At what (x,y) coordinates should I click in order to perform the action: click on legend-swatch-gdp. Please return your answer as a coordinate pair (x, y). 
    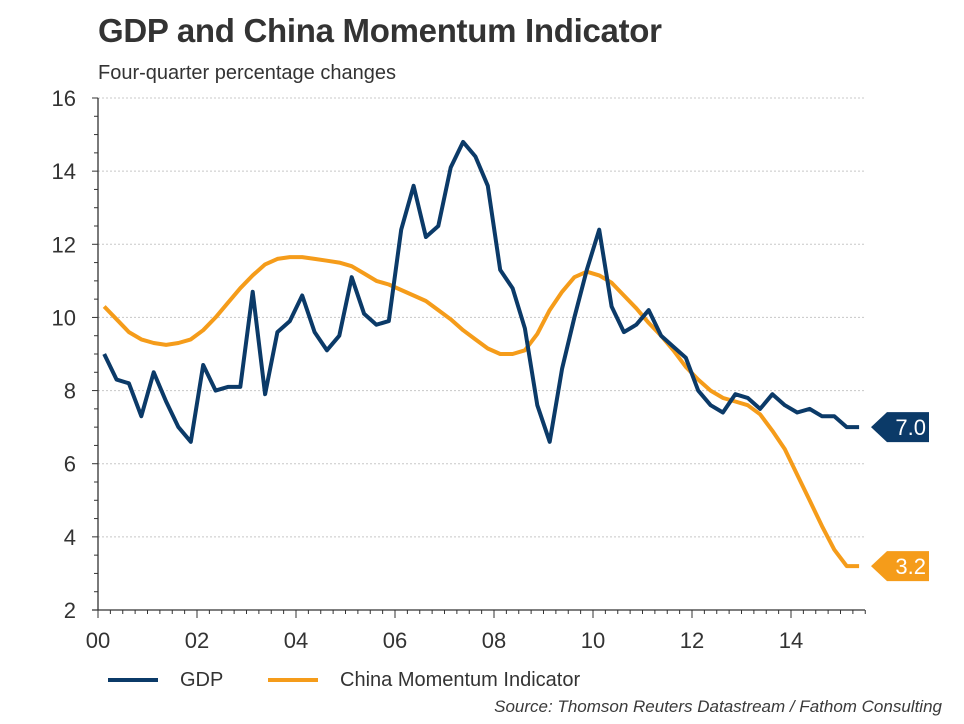
    Looking at the image, I should click on (133, 680).